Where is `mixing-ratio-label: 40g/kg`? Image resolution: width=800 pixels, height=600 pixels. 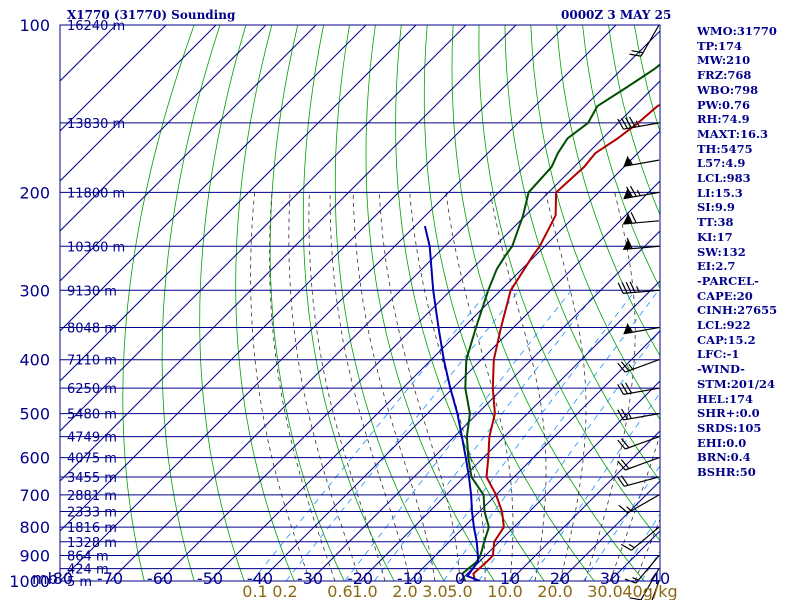 mixing-ratio-label: 40g/kg is located at coordinates (649, 591).